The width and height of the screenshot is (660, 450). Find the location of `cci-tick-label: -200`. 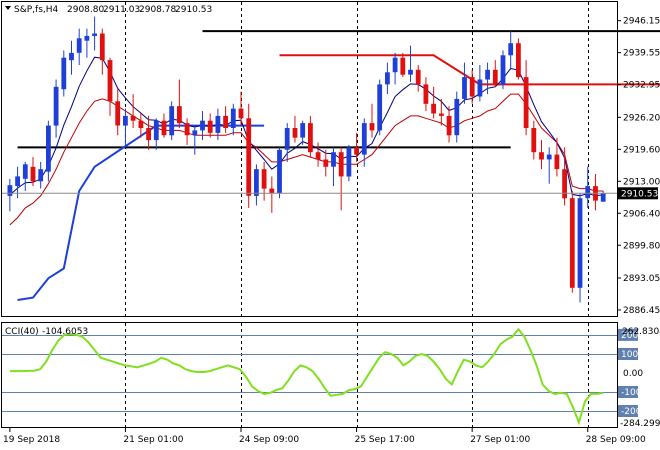

cci-tick-label: -200 is located at coordinates (631, 412).